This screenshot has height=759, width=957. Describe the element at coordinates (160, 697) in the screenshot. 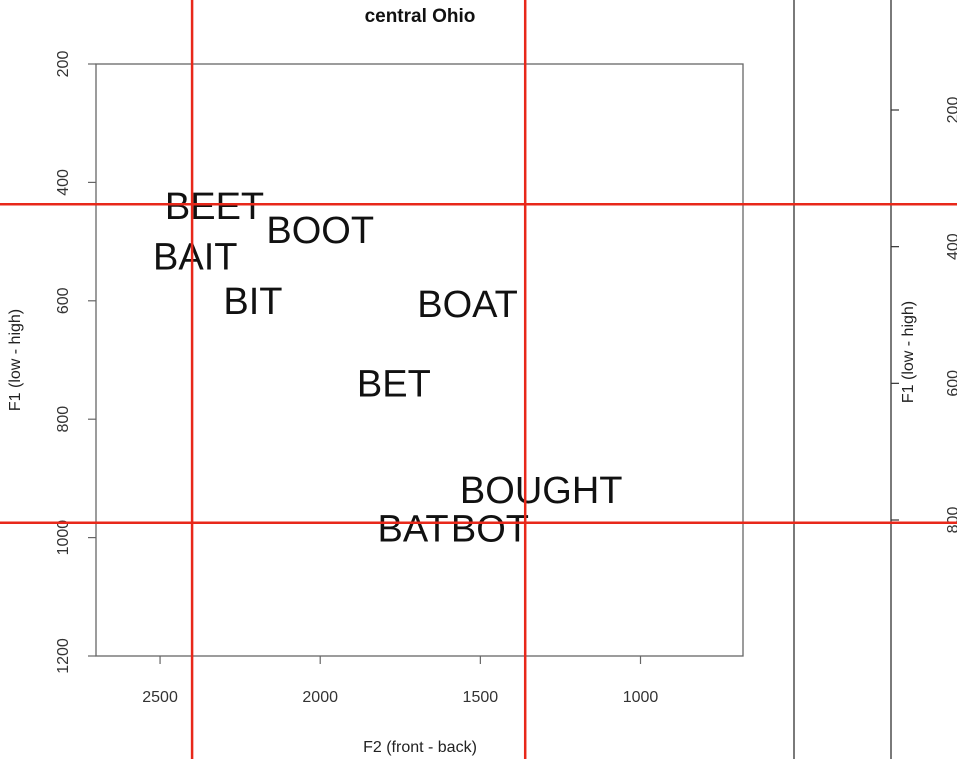

I see `x-tick-label: 2500` at that location.